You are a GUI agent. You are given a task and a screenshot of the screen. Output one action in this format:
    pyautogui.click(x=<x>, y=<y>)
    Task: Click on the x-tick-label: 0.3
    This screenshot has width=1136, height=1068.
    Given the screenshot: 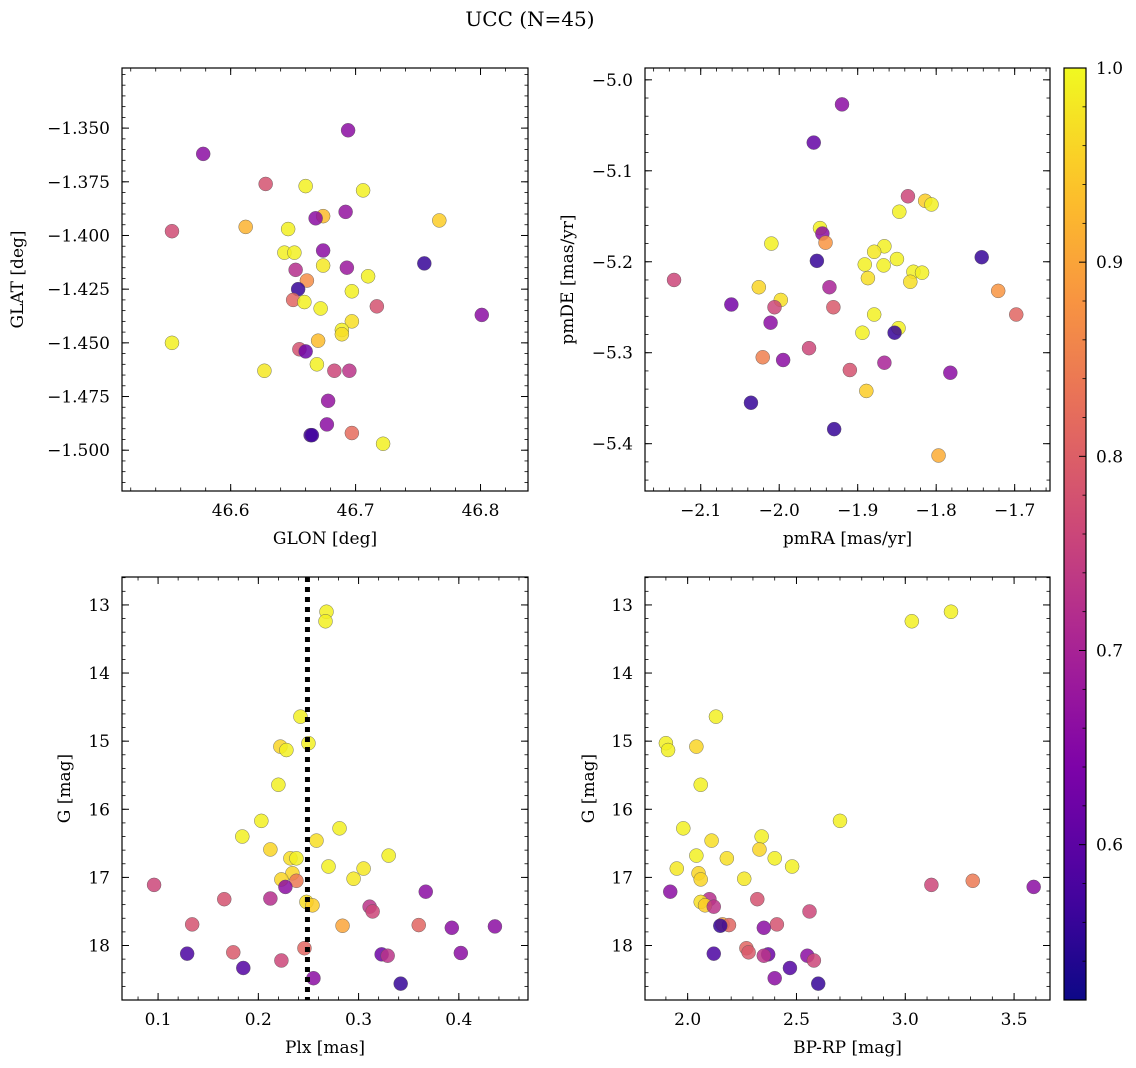 What is the action you would take?
    pyautogui.click(x=358, y=1020)
    